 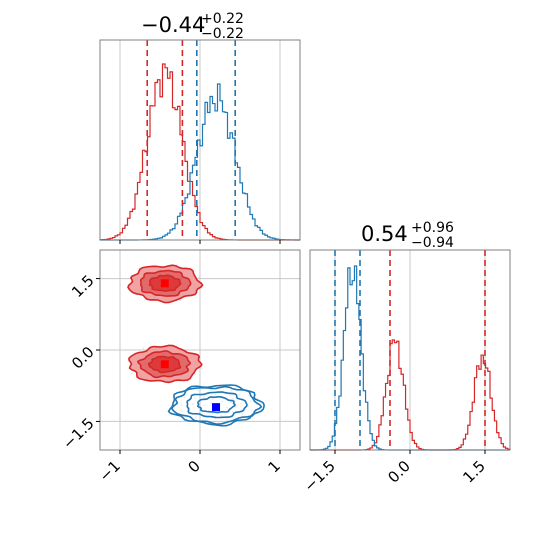 What do you see at coordinates (320, 476) in the screenshot?
I see `hist2-xtick-label-0: −1.5` at bounding box center [320, 476].